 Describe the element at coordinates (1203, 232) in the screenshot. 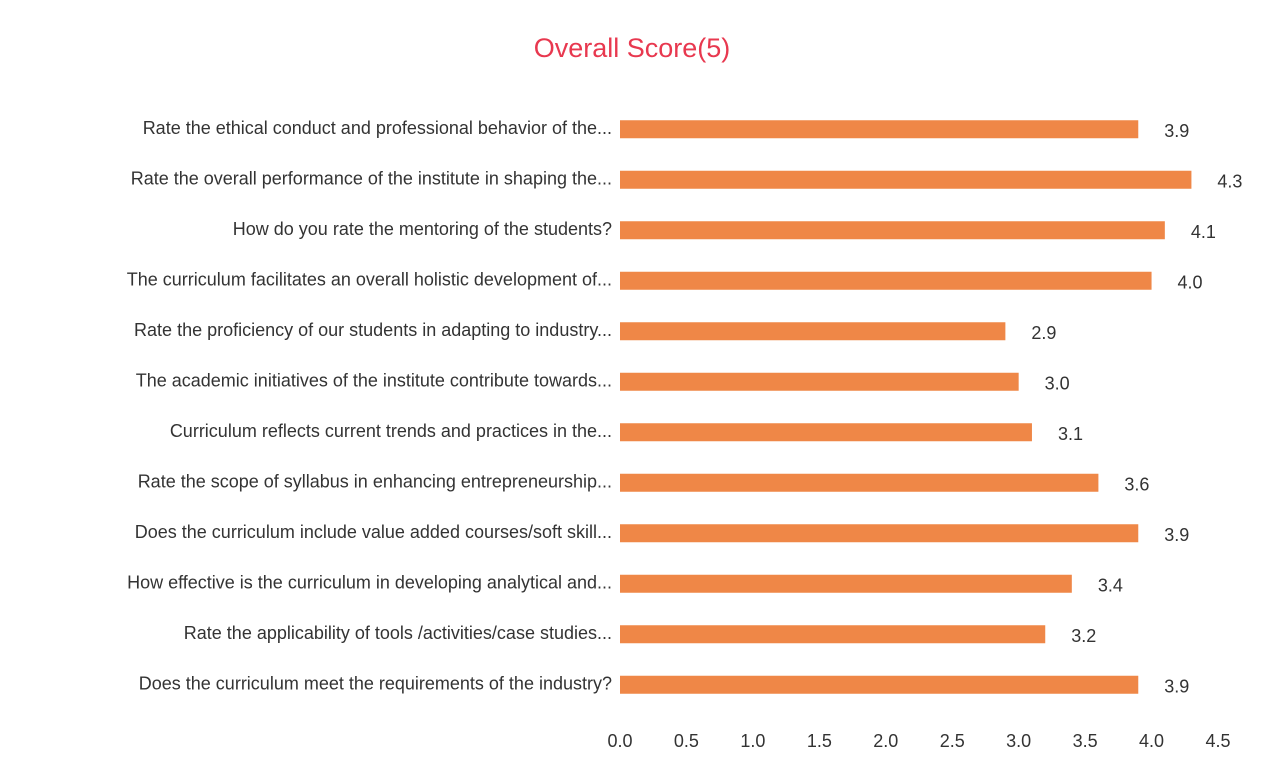

I see `data-label: 4.1` at that location.